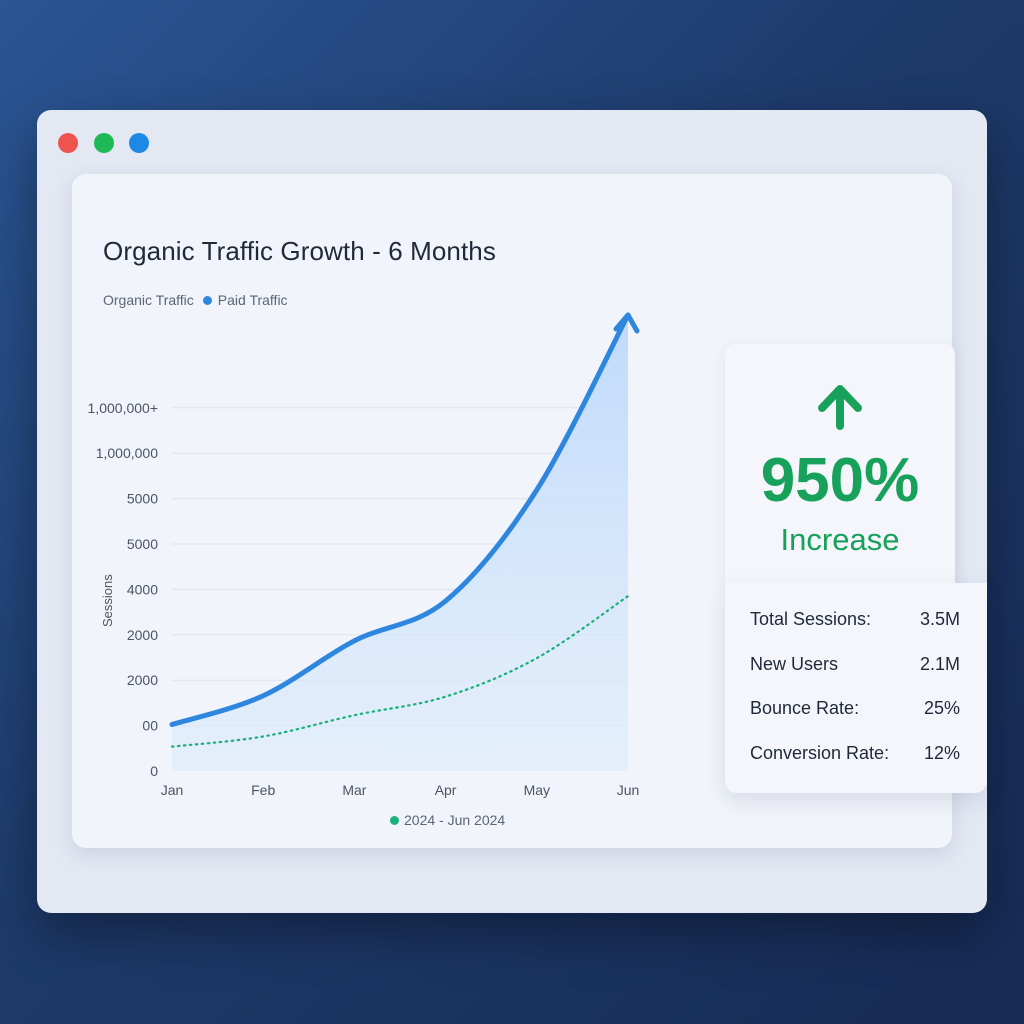 This screenshot has height=1024, width=1024. What do you see at coordinates (939, 664) in the screenshot?
I see `stat-value: 2.1M` at bounding box center [939, 664].